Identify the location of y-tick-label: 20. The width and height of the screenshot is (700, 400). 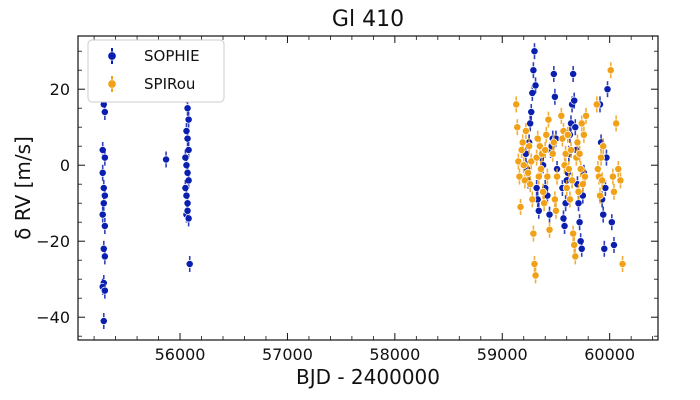
(60, 89).